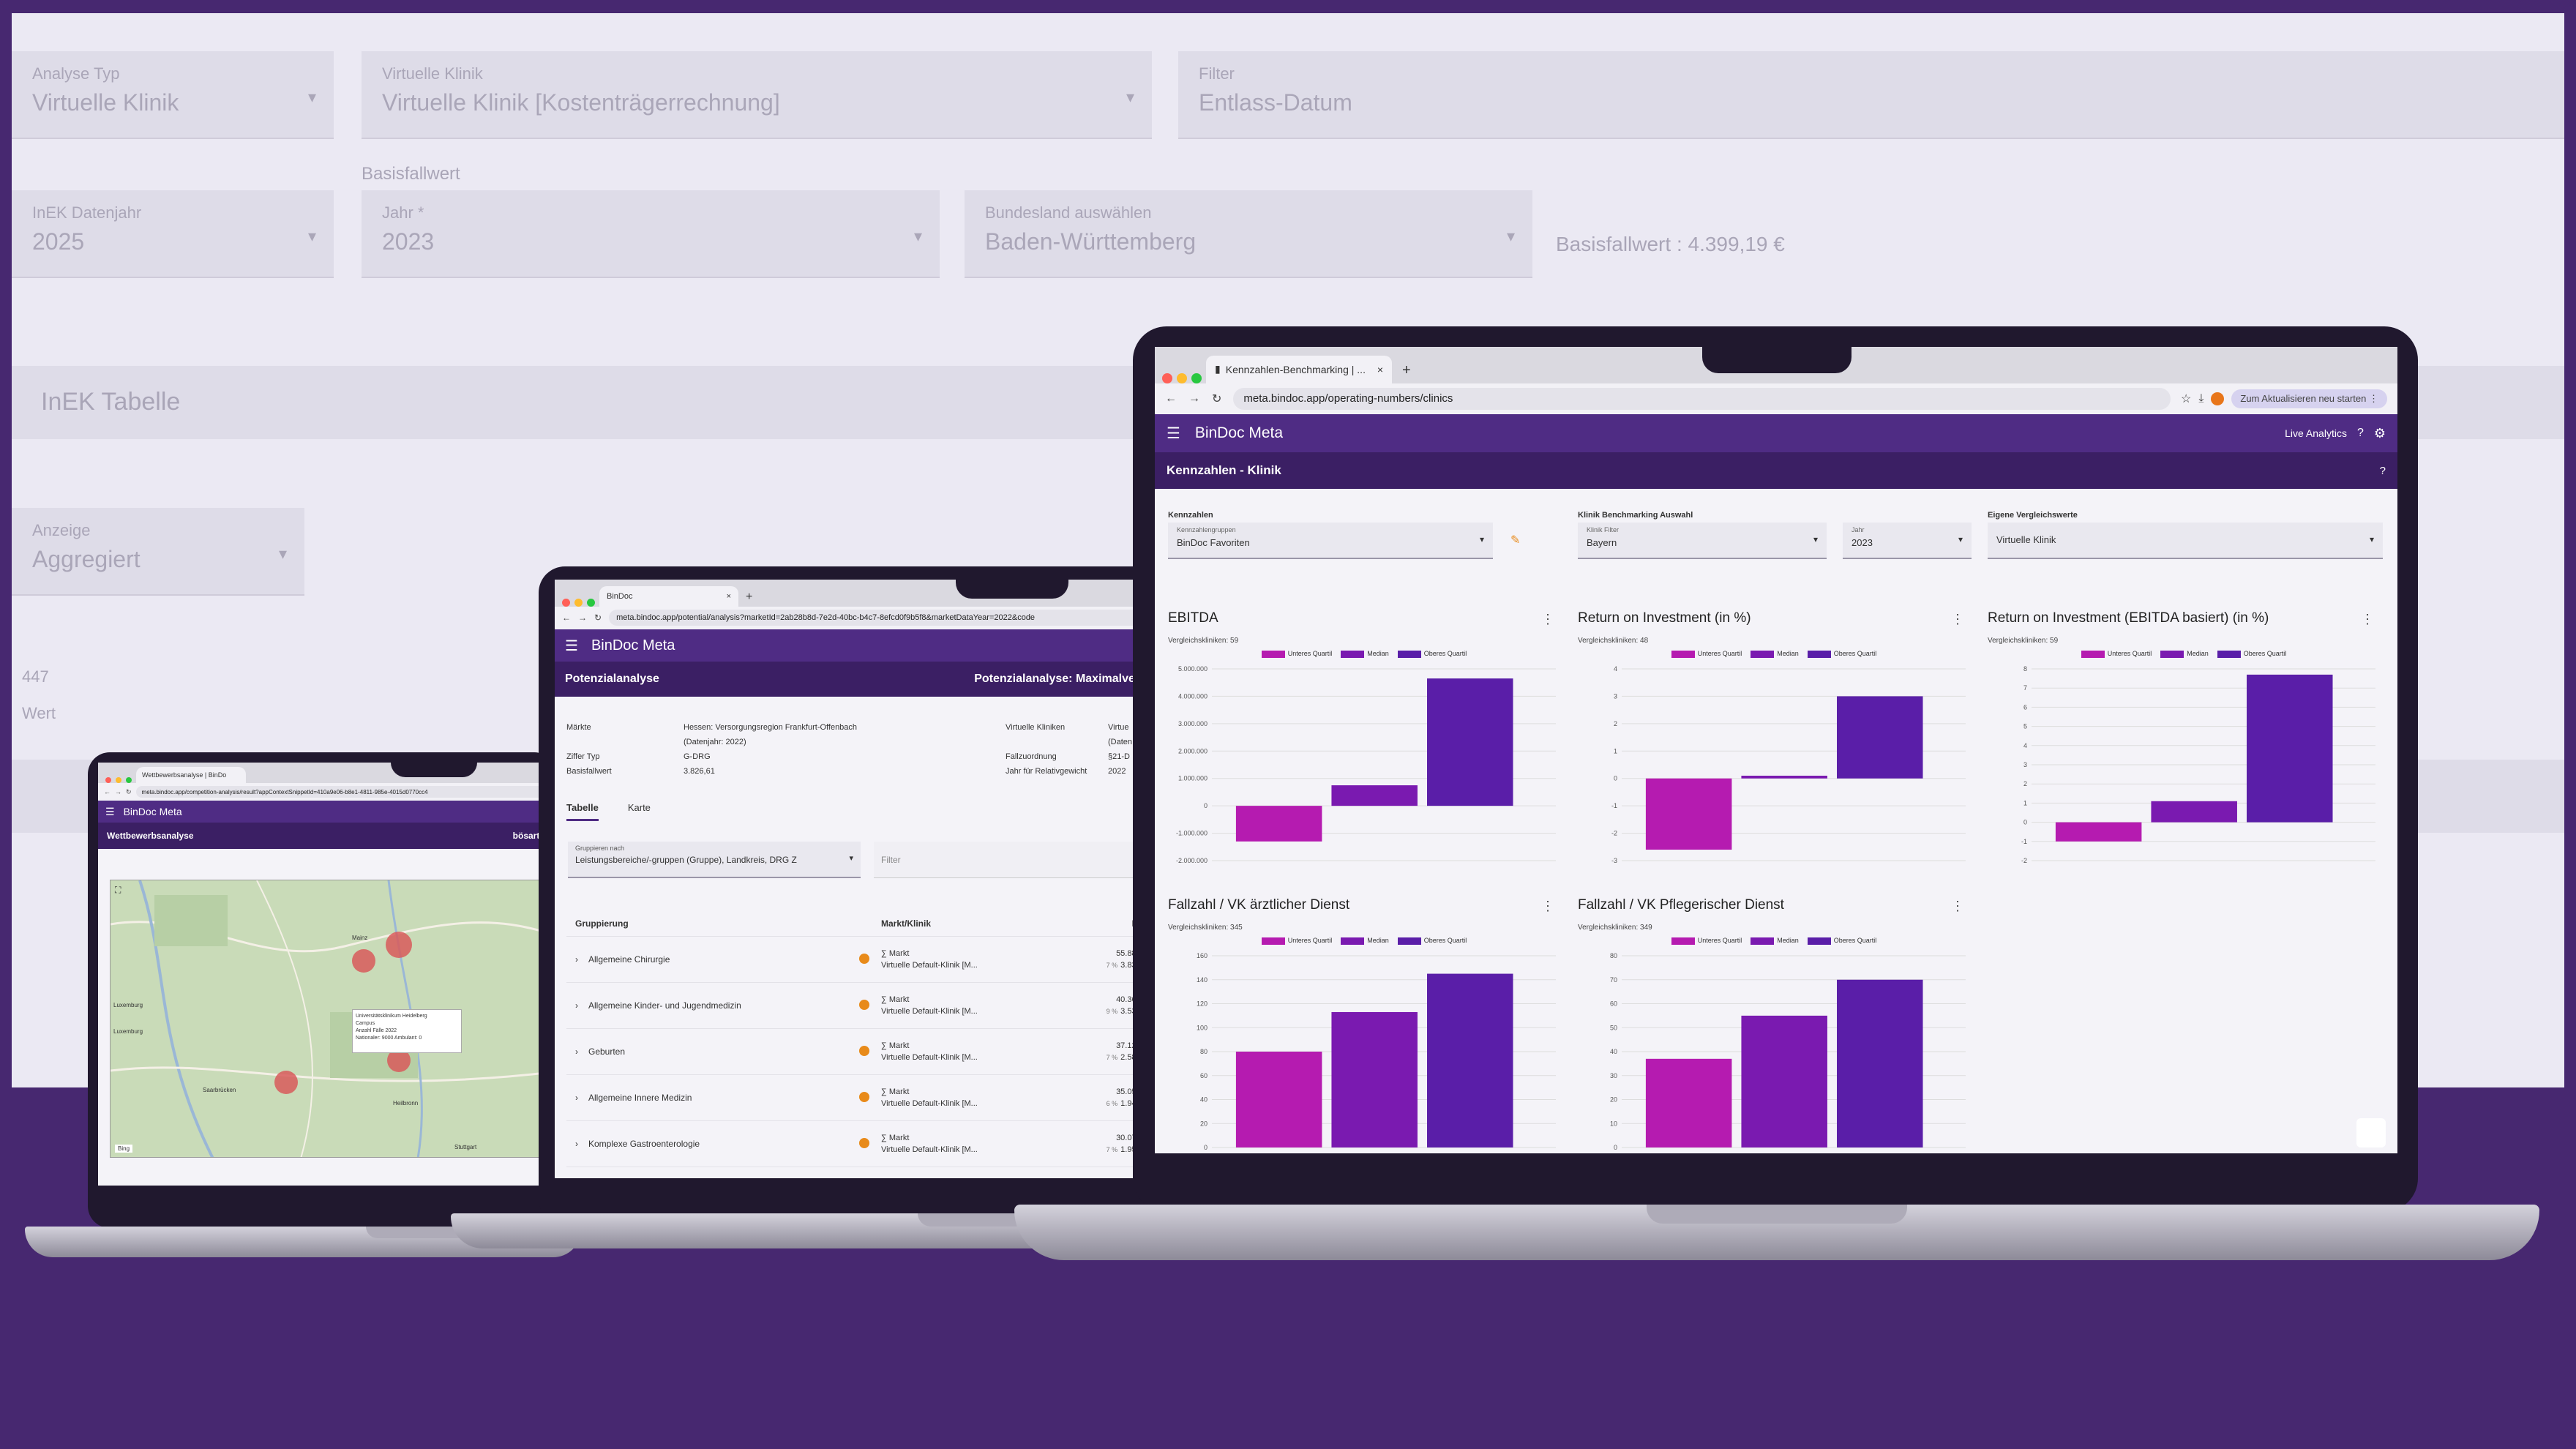 This screenshot has height=1449, width=2576. Describe the element at coordinates (1299, 369) in the screenshot. I see `browser-tab: ▮ Kennzahlen-Benchmarking | ... ×` at that location.